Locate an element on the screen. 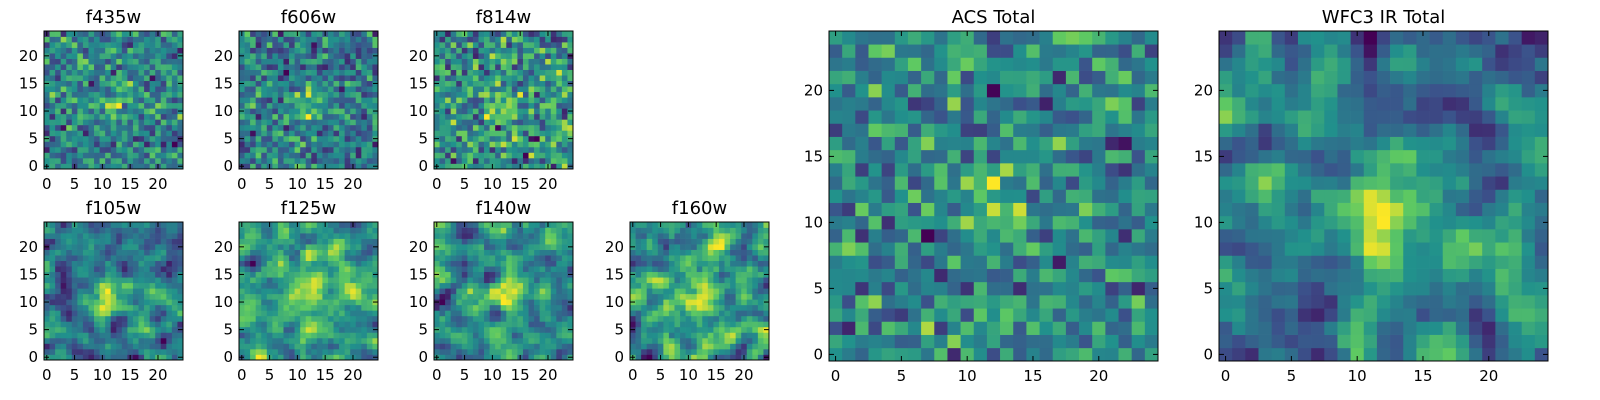 The width and height of the screenshot is (1600, 400). panel-title: f105w is located at coordinates (113, 208).